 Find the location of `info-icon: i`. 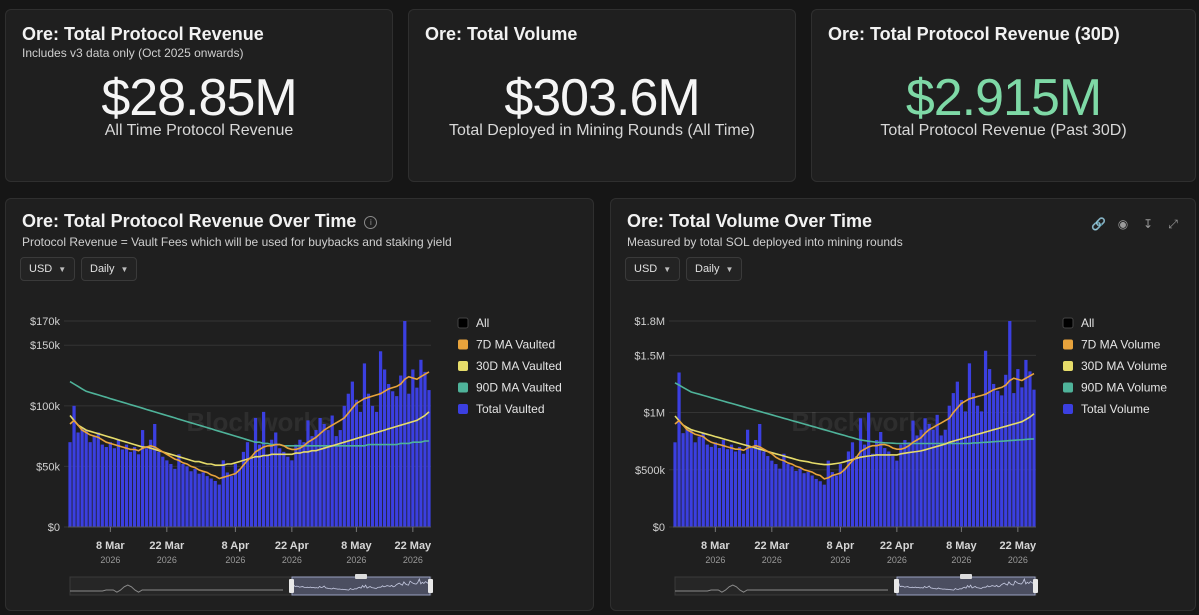

info-icon: i is located at coordinates (371, 222).